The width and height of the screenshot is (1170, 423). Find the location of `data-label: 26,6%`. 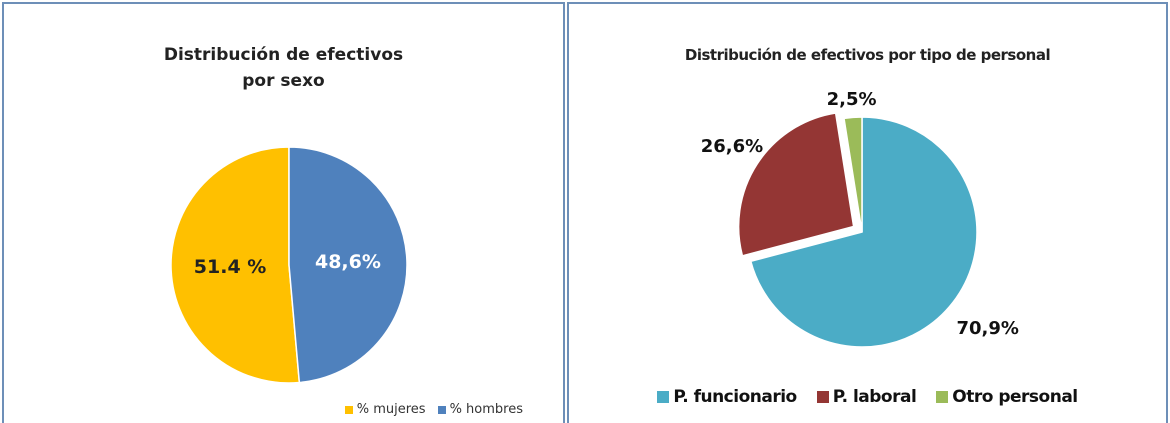

data-label: 26,6% is located at coordinates (732, 146).